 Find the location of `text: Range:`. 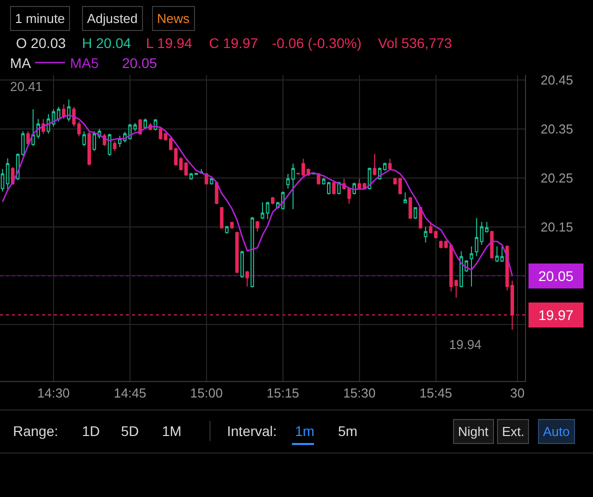

text: Range: is located at coordinates (35, 431).